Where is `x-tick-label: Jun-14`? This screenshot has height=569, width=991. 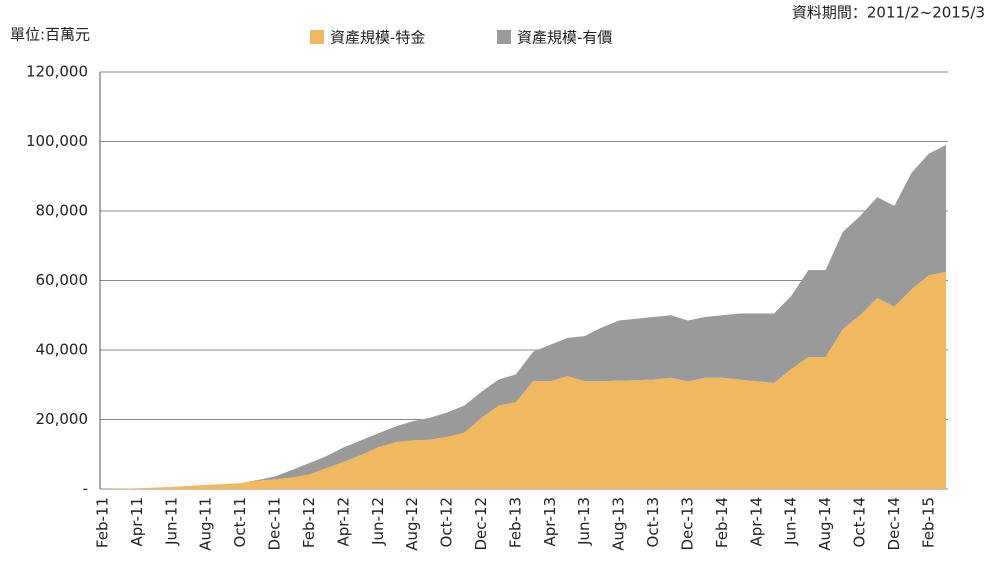
x-tick-label: Jun-14 is located at coordinates (791, 521).